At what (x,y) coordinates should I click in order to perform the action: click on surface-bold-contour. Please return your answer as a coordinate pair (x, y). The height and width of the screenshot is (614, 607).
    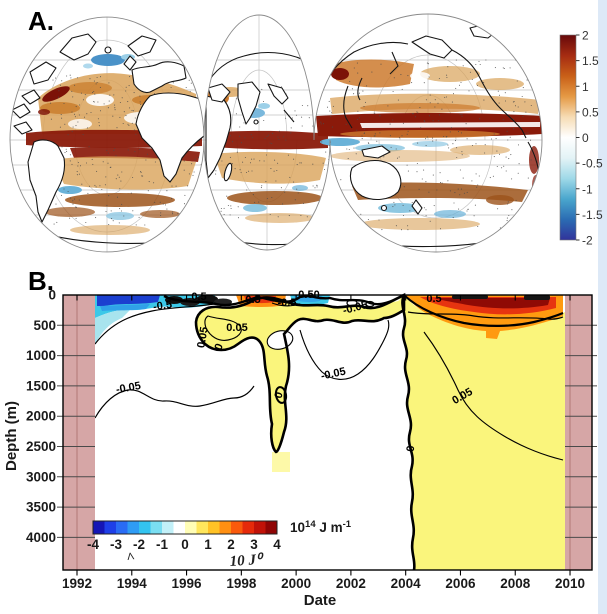
    Looking at the image, I should click on (284, 300).